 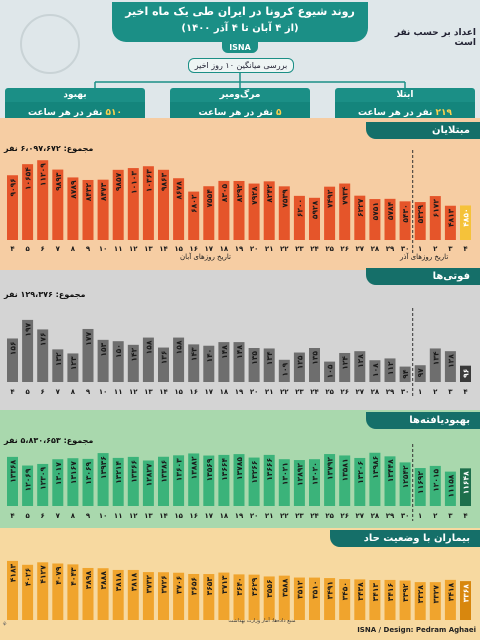 I want to click on cases-day-tick: ۲۳, so click(x=299, y=249).